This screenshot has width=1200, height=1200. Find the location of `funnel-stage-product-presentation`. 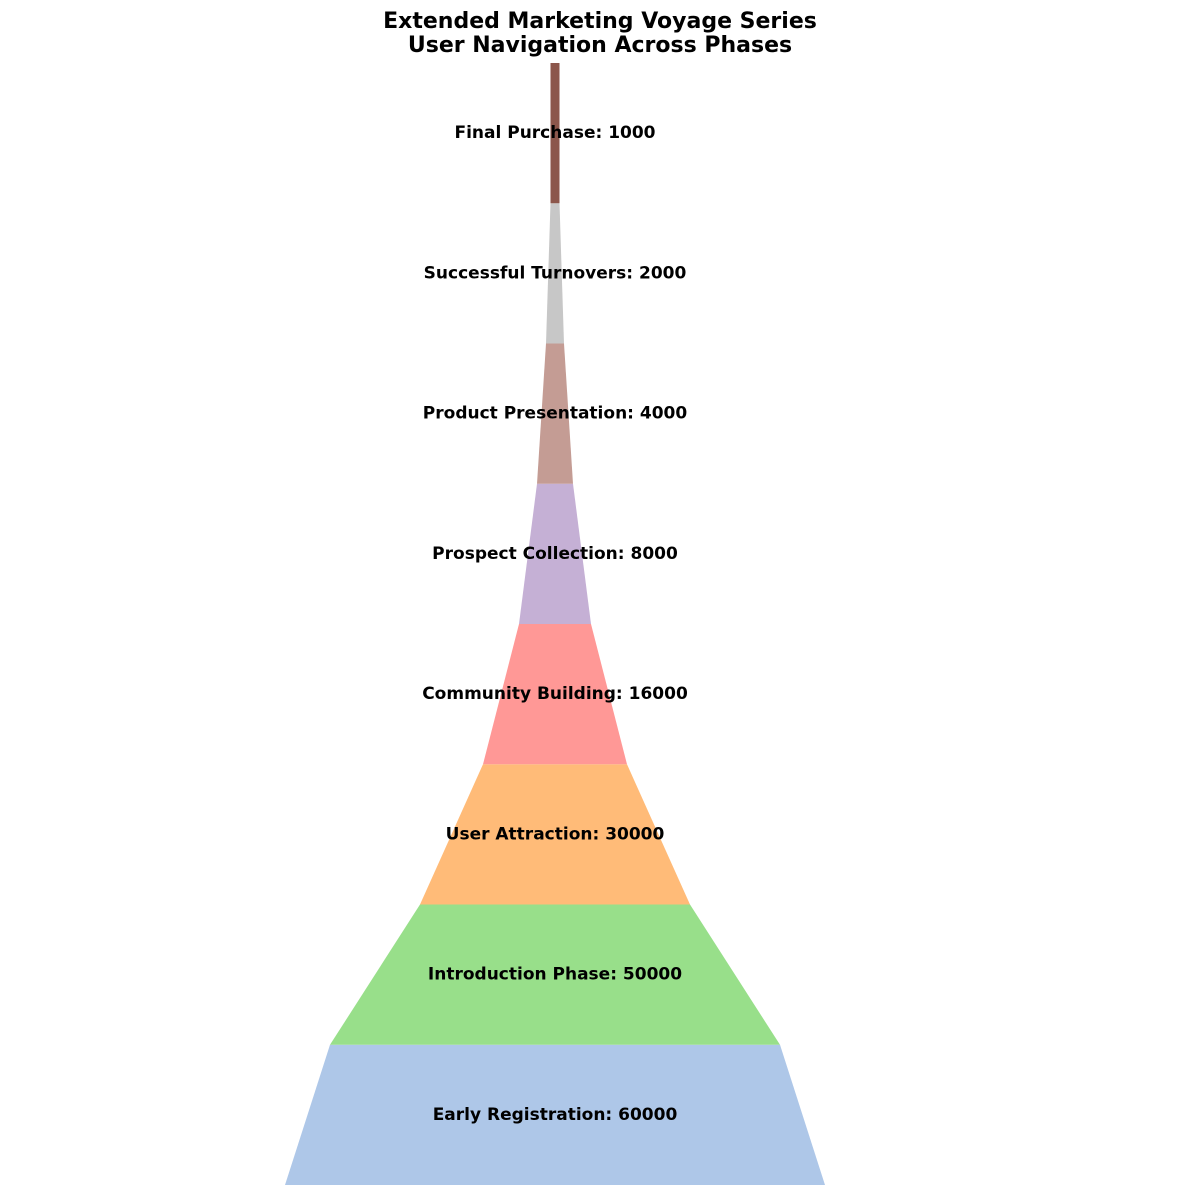

funnel-stage-product-presentation is located at coordinates (555, 413).